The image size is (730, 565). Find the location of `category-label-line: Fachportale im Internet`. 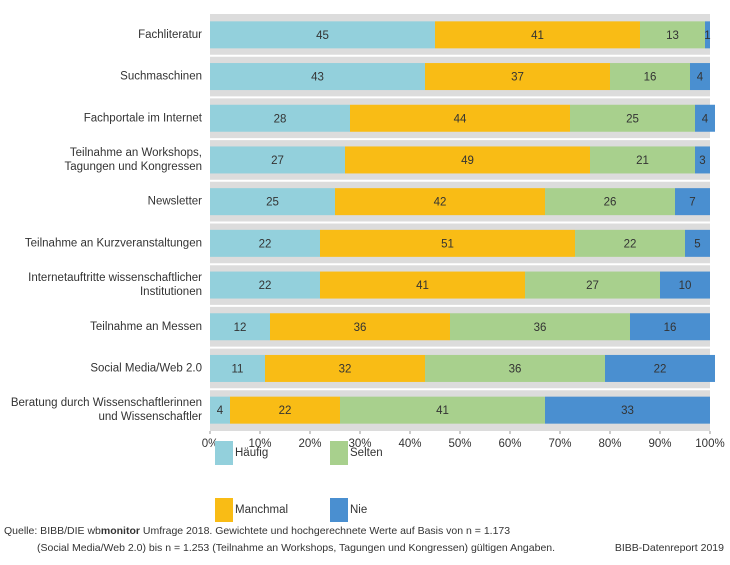

category-label-line: Fachportale im Internet is located at coordinates (143, 118).